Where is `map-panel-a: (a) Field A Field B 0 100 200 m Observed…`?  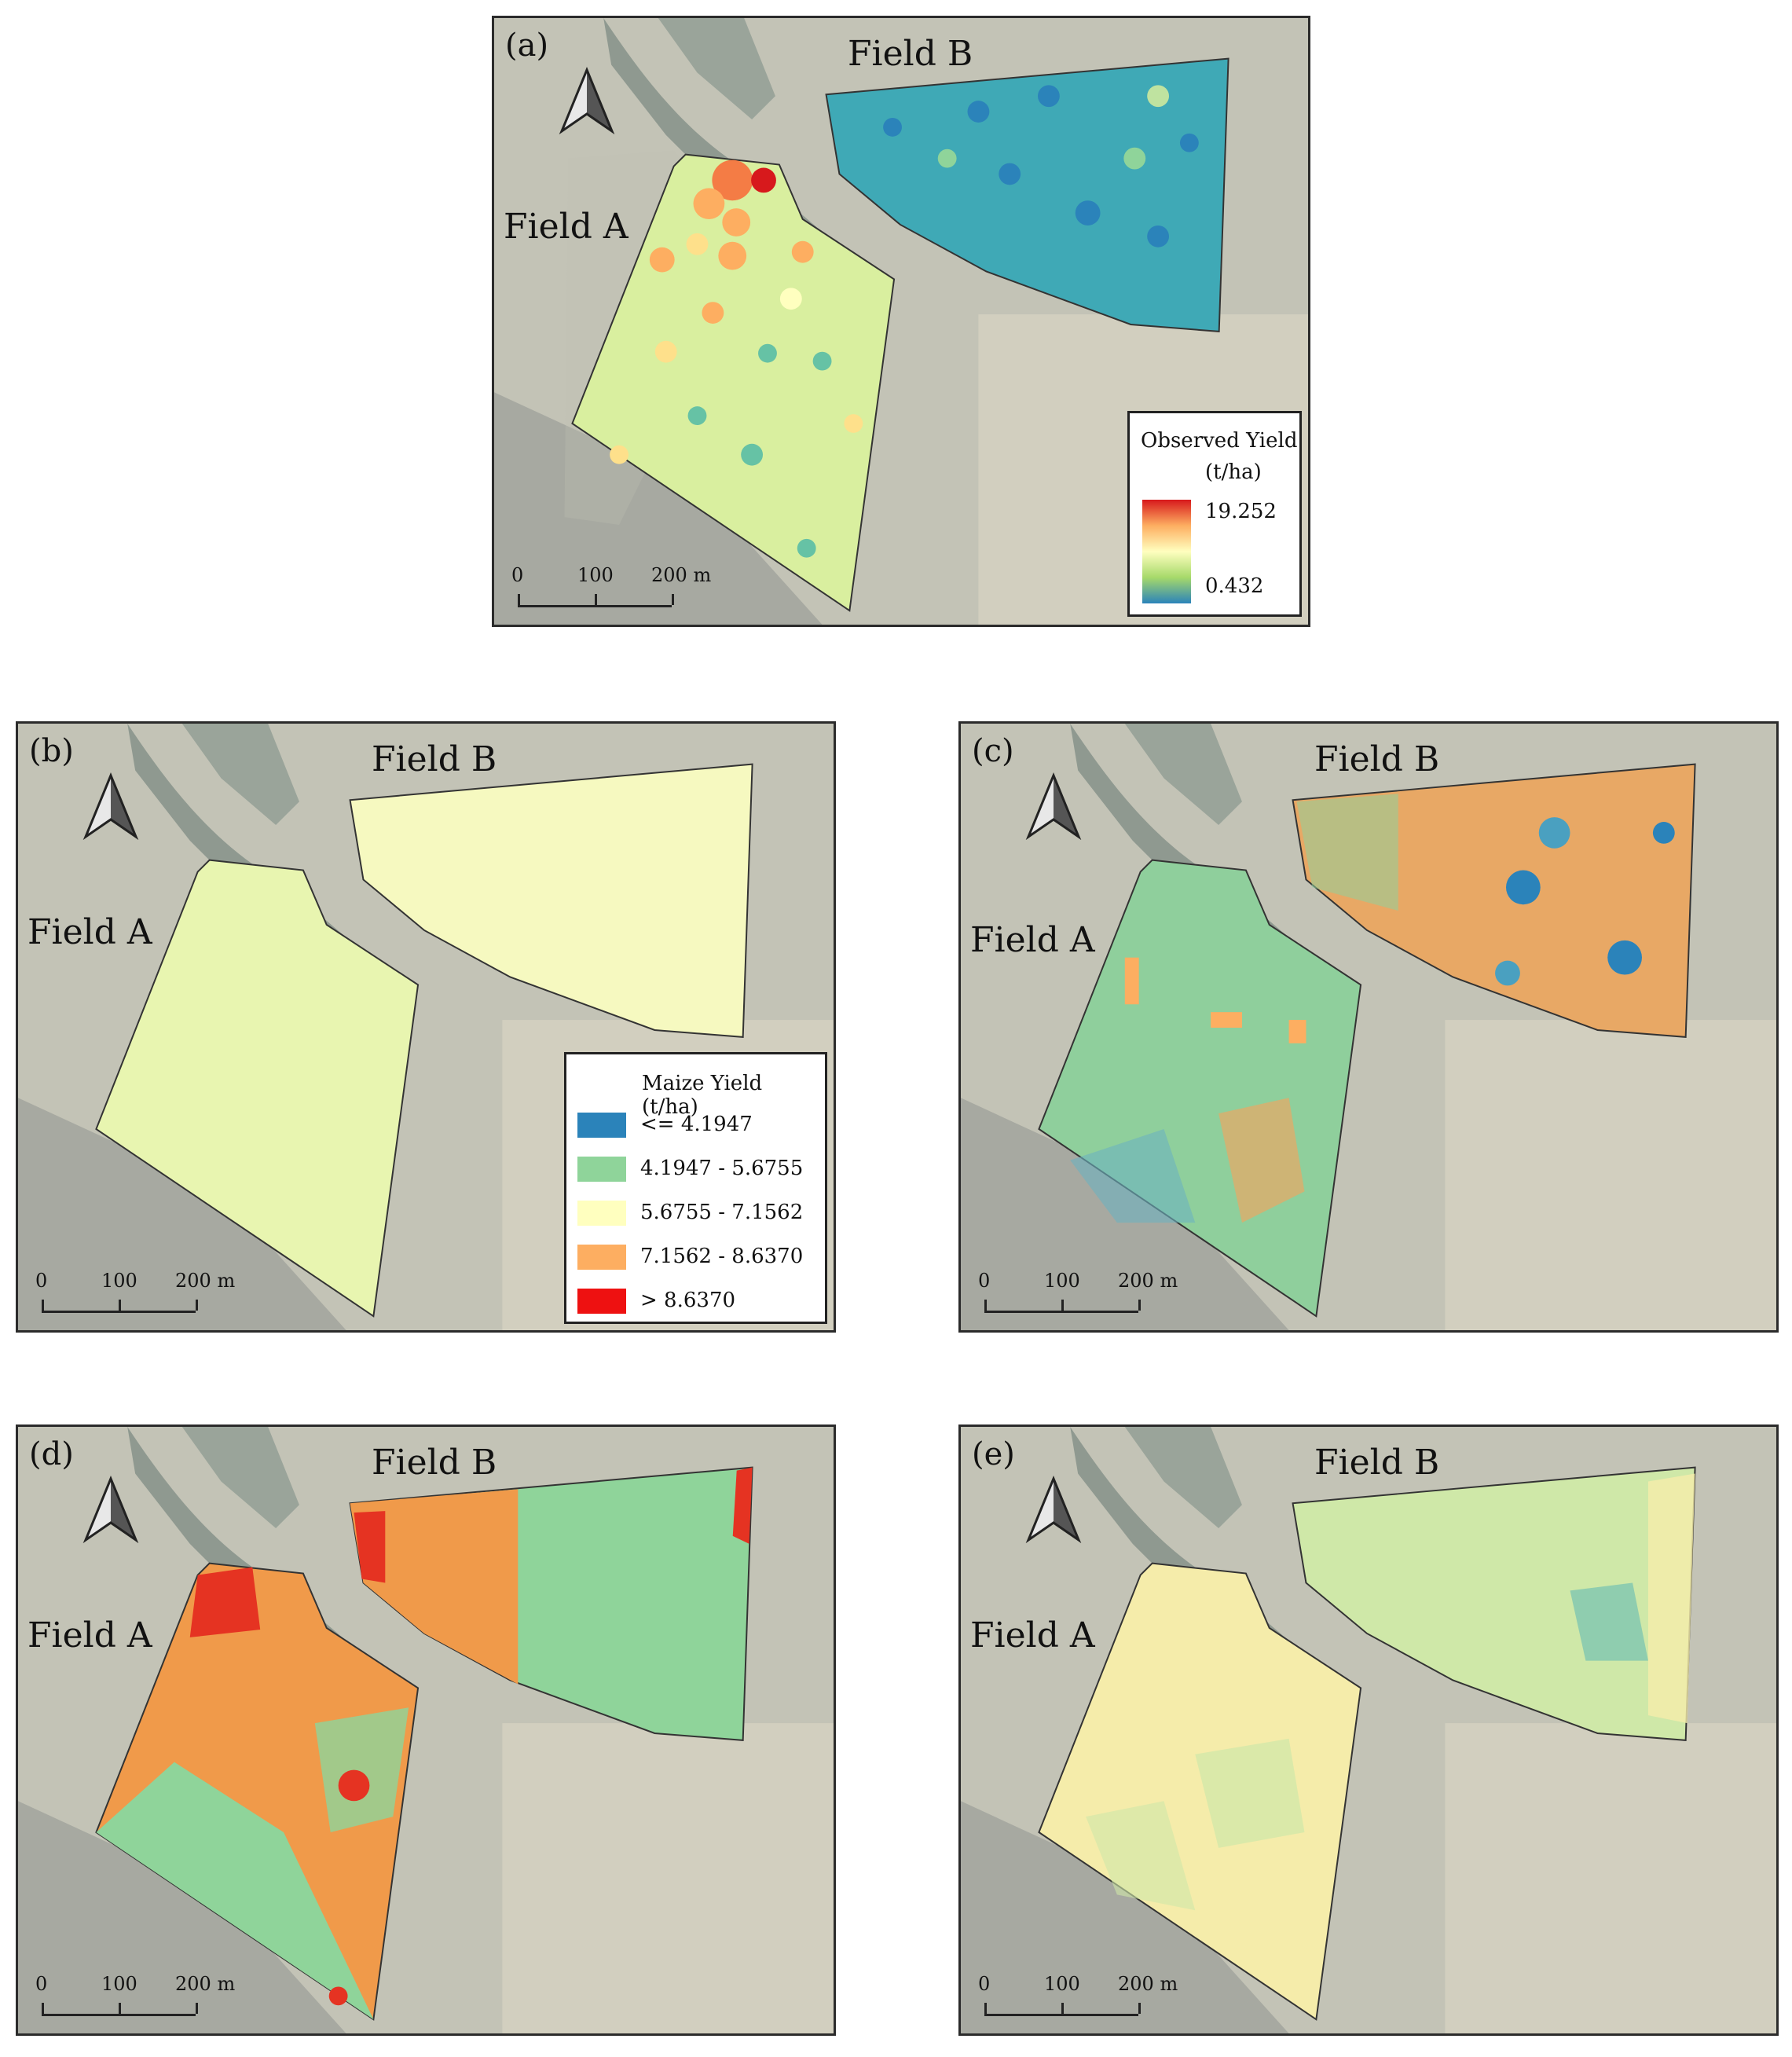 map-panel-a: (a) Field A Field B 0 100 200 m Observed… is located at coordinates (901, 321).